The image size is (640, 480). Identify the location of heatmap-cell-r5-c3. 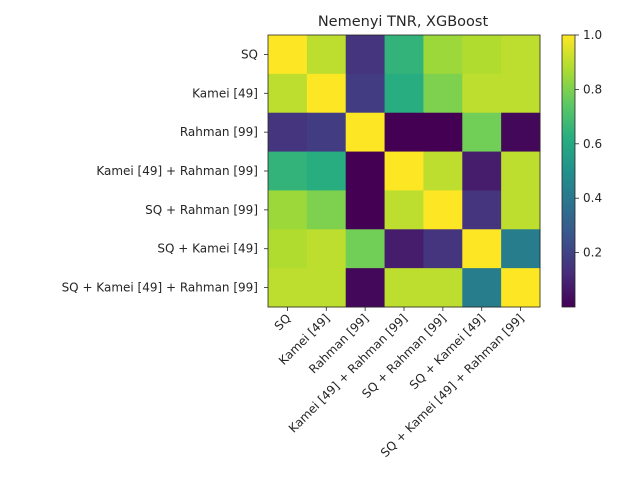
(404, 249).